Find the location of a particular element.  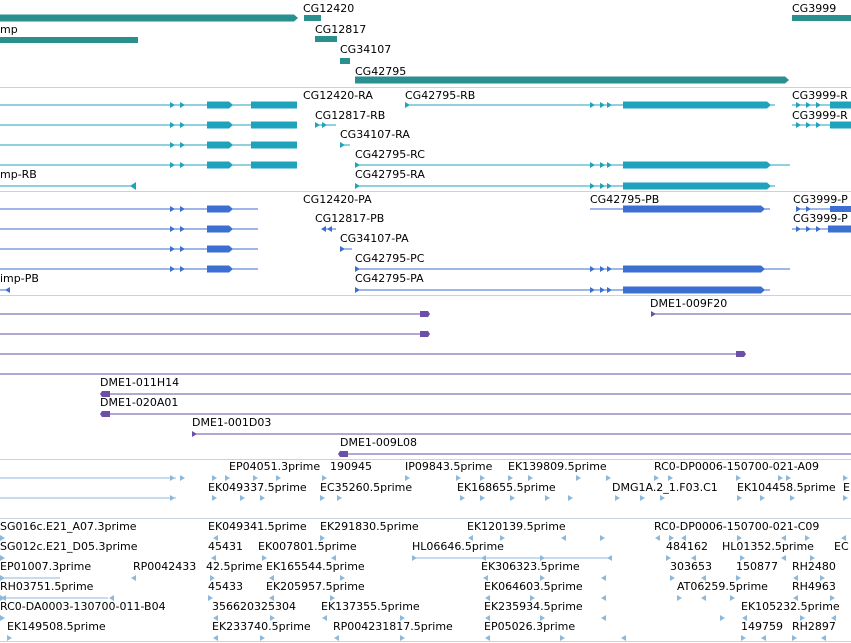

protein-label: CG12420-PA is located at coordinates (337, 199).